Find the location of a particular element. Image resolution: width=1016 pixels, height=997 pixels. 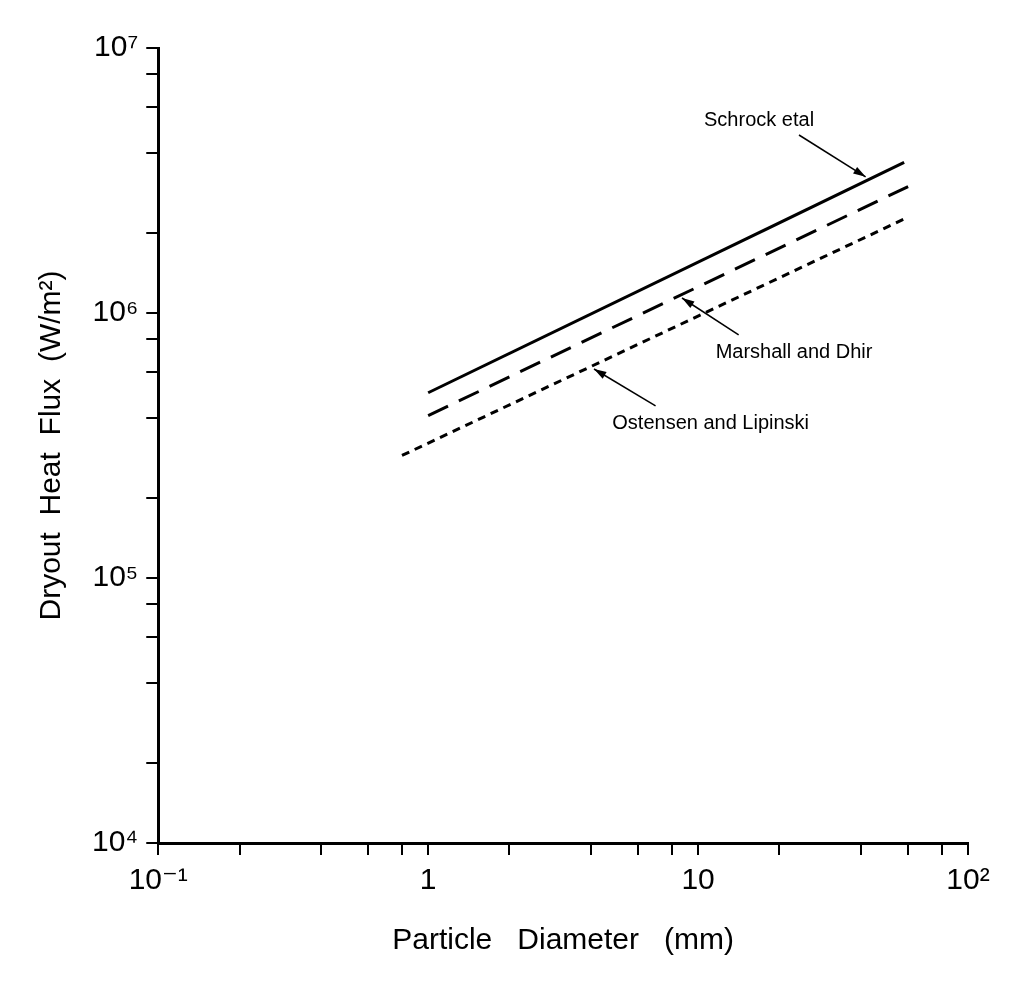

y-tick-label: 10⁴ is located at coordinates (115, 841).